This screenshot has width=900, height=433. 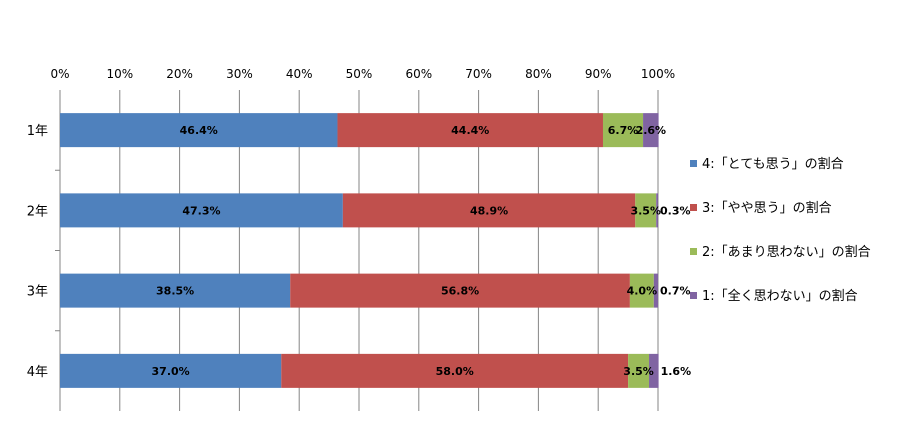 I want to click on data-label: 46.4%, so click(x=199, y=130).